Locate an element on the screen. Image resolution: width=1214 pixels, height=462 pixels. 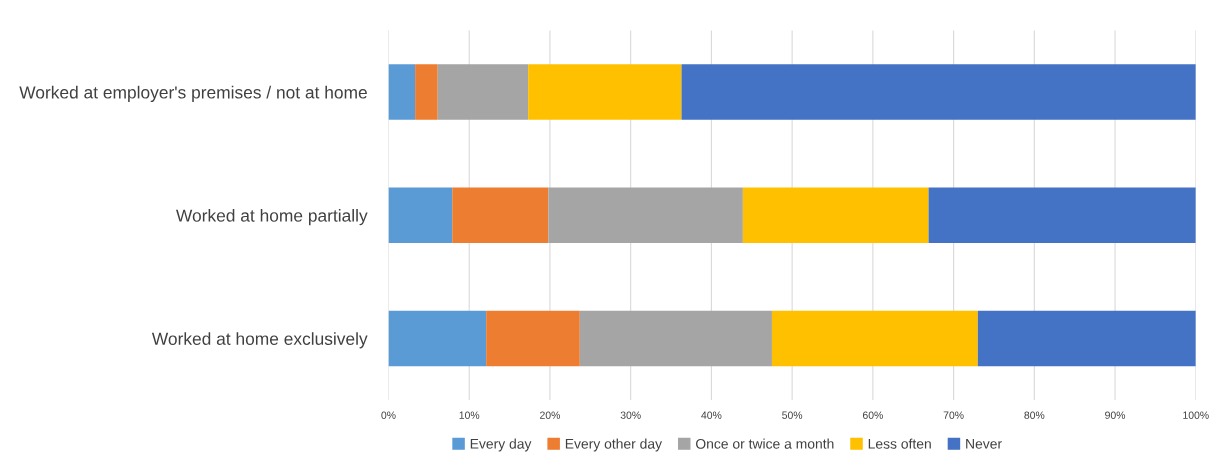
legend-label: Never is located at coordinates (984, 444).